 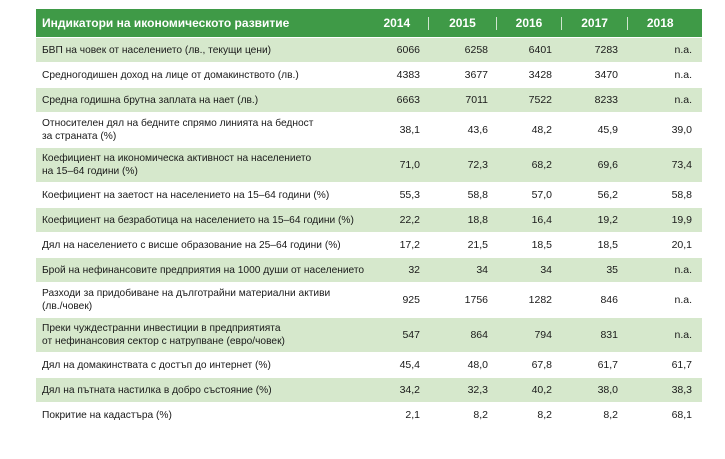 I want to click on cell-value: 1282, so click(x=540, y=300).